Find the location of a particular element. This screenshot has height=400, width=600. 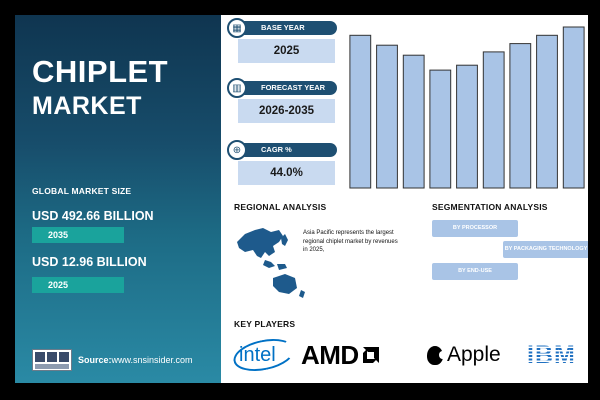

segment-by-processor: BY PROCESSOR is located at coordinates (475, 228).